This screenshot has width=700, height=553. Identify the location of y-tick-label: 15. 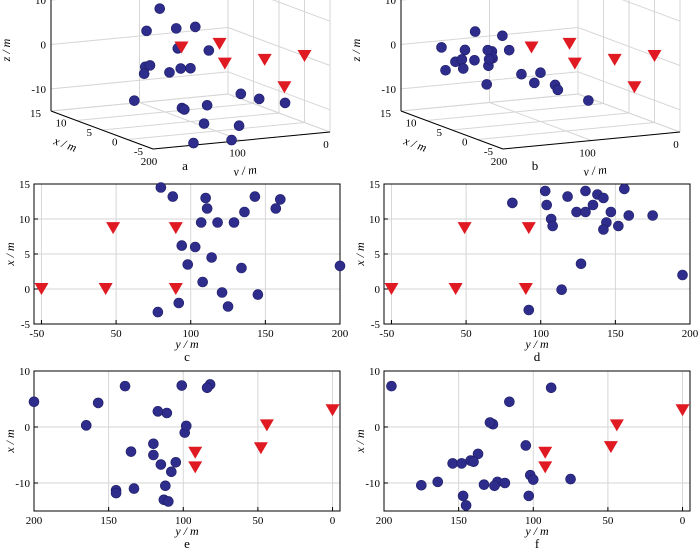
(25, 185).